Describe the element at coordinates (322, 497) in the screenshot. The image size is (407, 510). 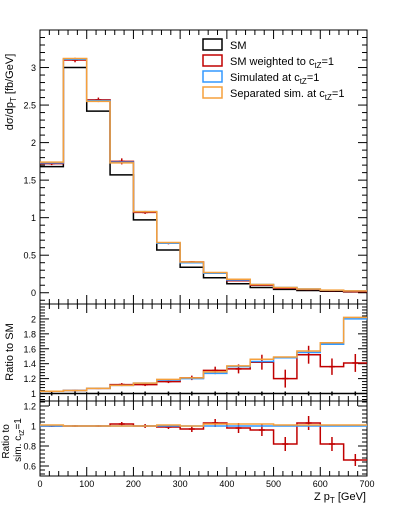
I see `x-axis-label-text: Z p` at that location.